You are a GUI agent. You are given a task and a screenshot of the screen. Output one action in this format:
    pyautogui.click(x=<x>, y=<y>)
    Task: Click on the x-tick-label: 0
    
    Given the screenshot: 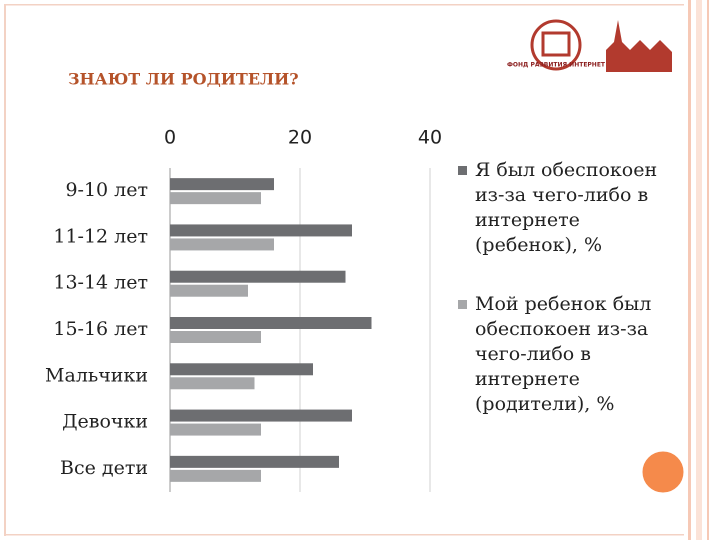 What is the action you would take?
    pyautogui.click(x=170, y=138)
    